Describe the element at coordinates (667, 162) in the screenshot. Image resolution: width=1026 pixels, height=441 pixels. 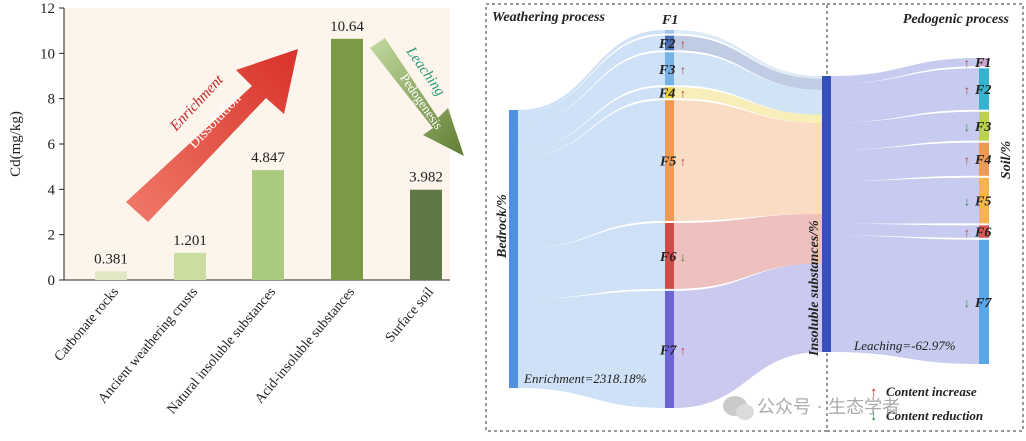
I see `mid-label-f5: F5` at that location.